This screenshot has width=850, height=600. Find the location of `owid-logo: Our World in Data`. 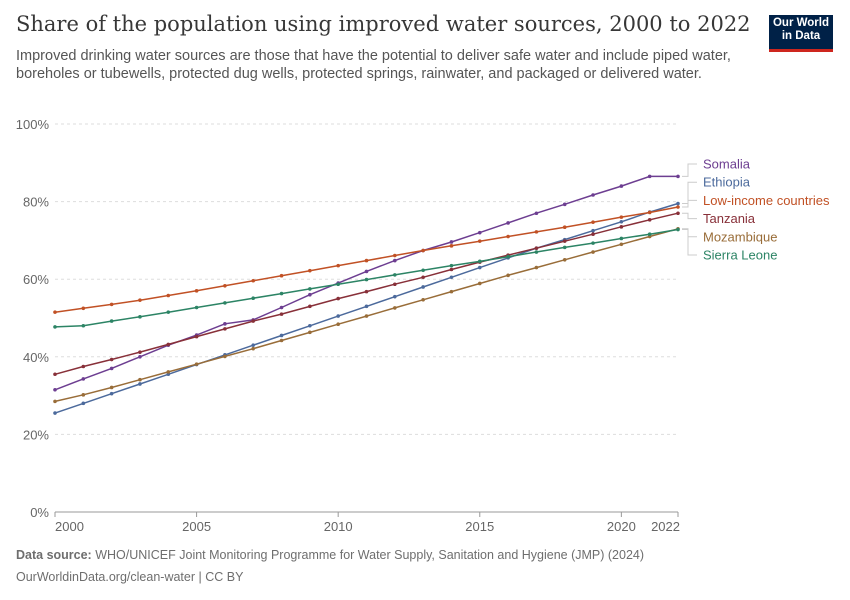

owid-logo: Our World in Data is located at coordinates (801, 33).